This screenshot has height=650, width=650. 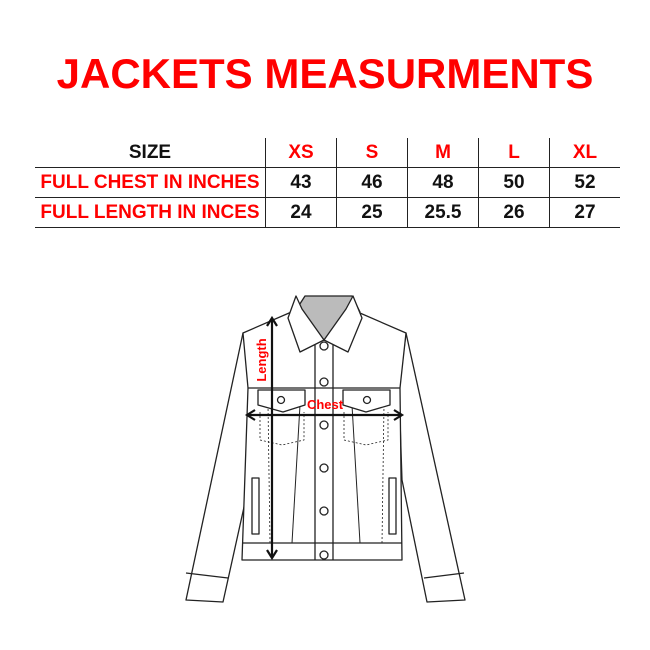 What do you see at coordinates (584, 212) in the screenshot?
I see `table-cell: 27` at bounding box center [584, 212].